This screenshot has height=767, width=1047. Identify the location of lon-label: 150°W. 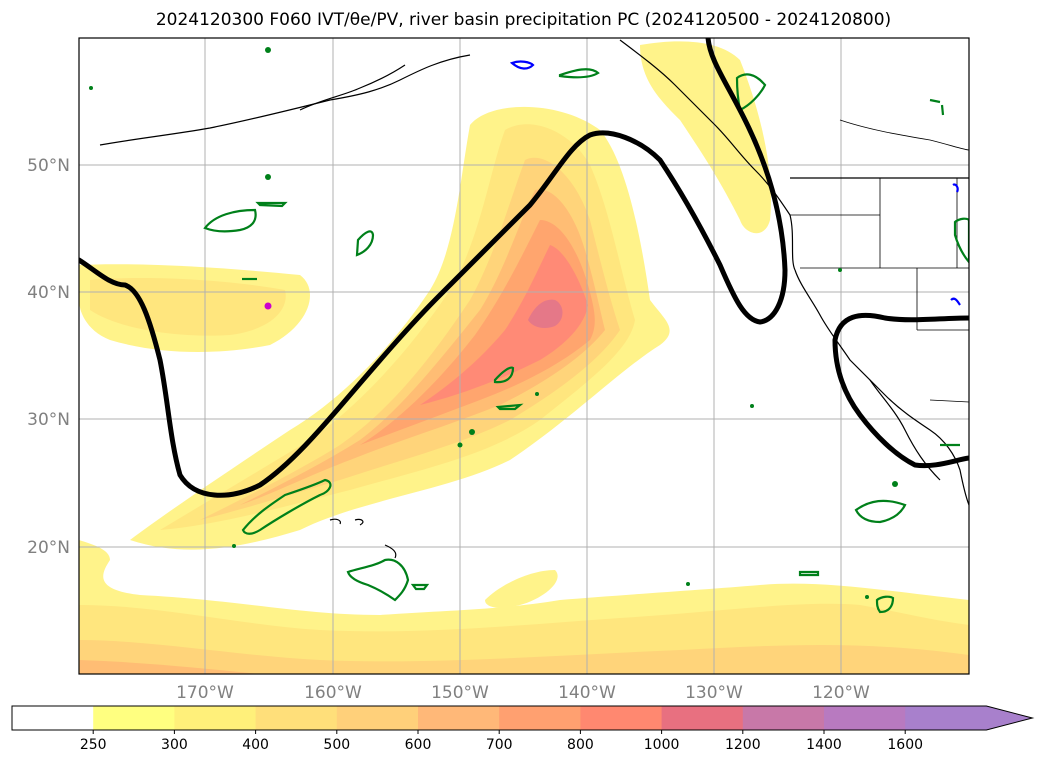
(460, 693).